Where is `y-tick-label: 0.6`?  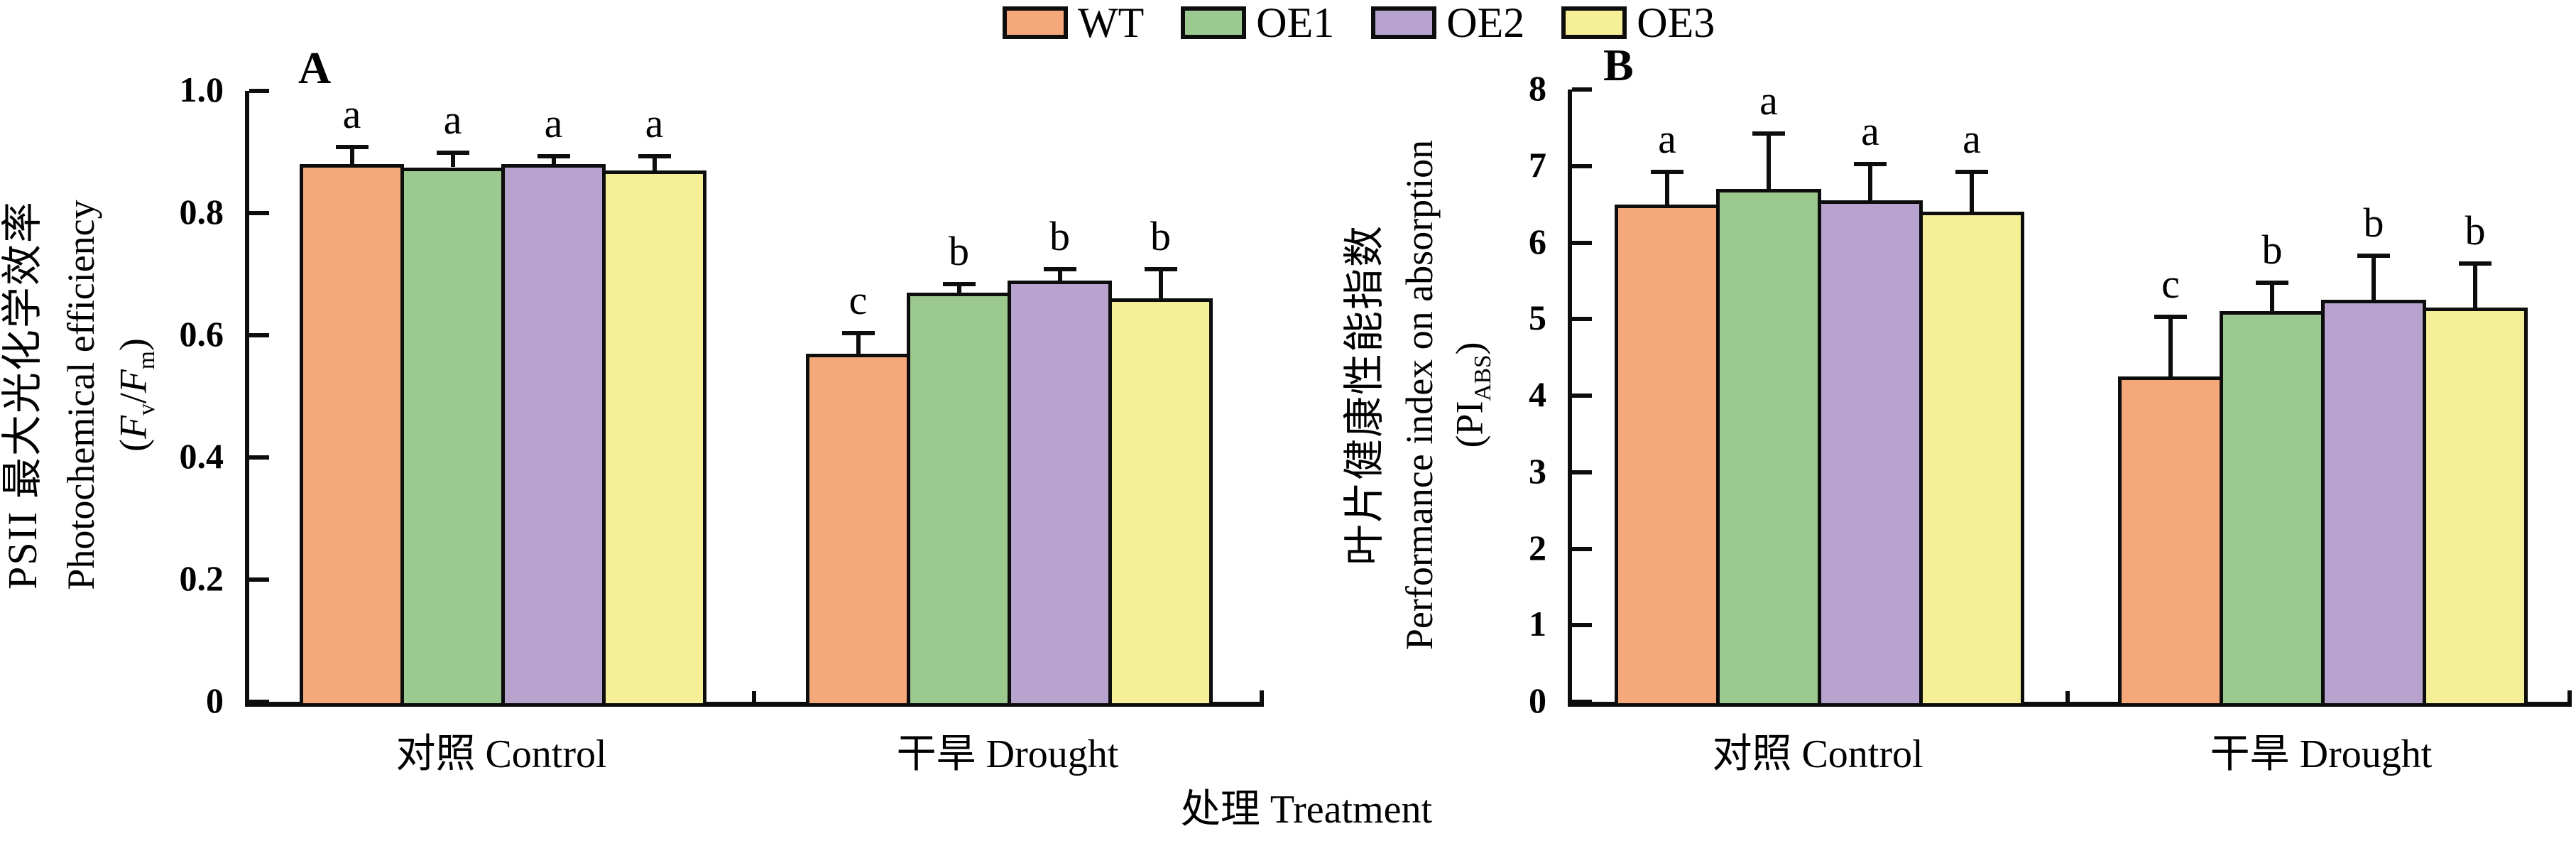
y-tick-label: 0.6 is located at coordinates (201, 334).